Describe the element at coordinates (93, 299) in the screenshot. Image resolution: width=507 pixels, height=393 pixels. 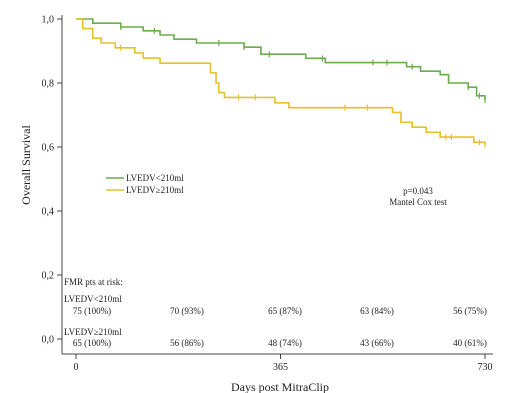
I see `risk-row-label-0: LVEDV<210ml` at that location.